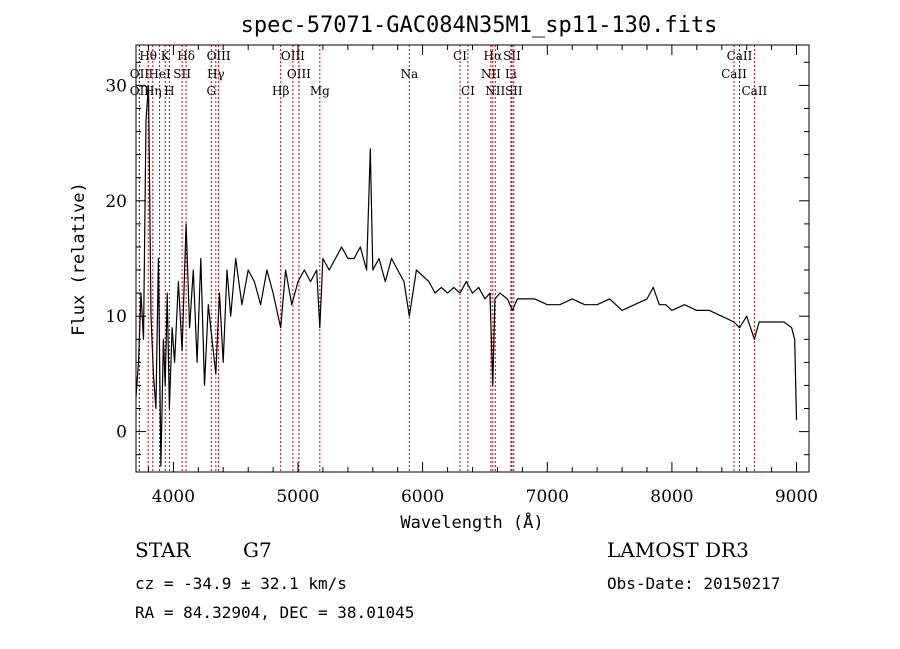 This screenshot has height=649, width=900. What do you see at coordinates (173, 497) in the screenshot?
I see `x-tick-label: 4000` at bounding box center [173, 497].